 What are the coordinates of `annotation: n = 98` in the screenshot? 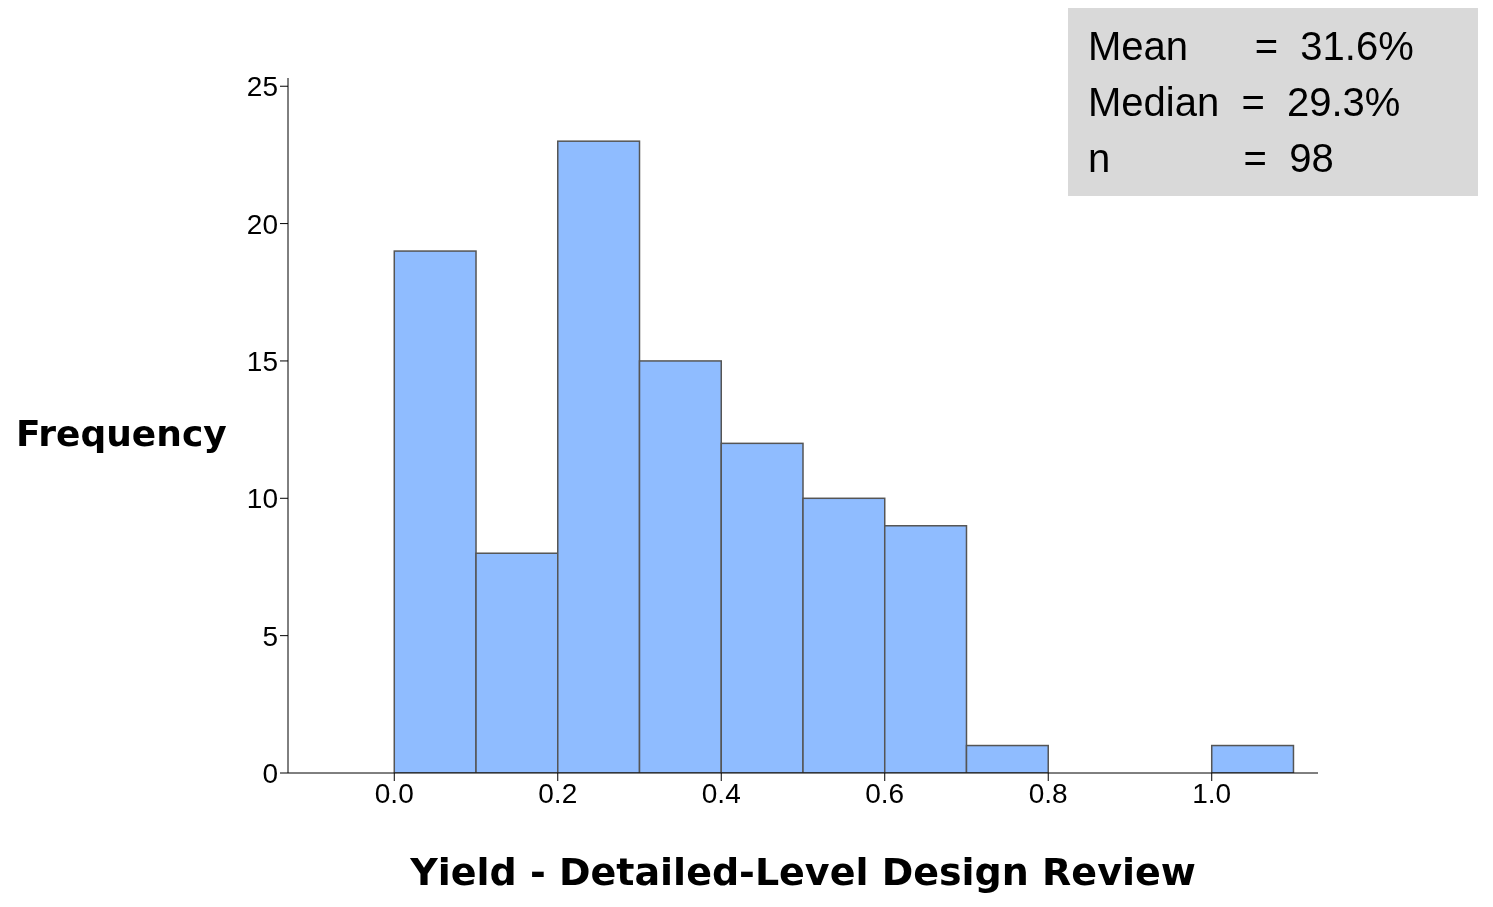 It's located at (1211, 158).